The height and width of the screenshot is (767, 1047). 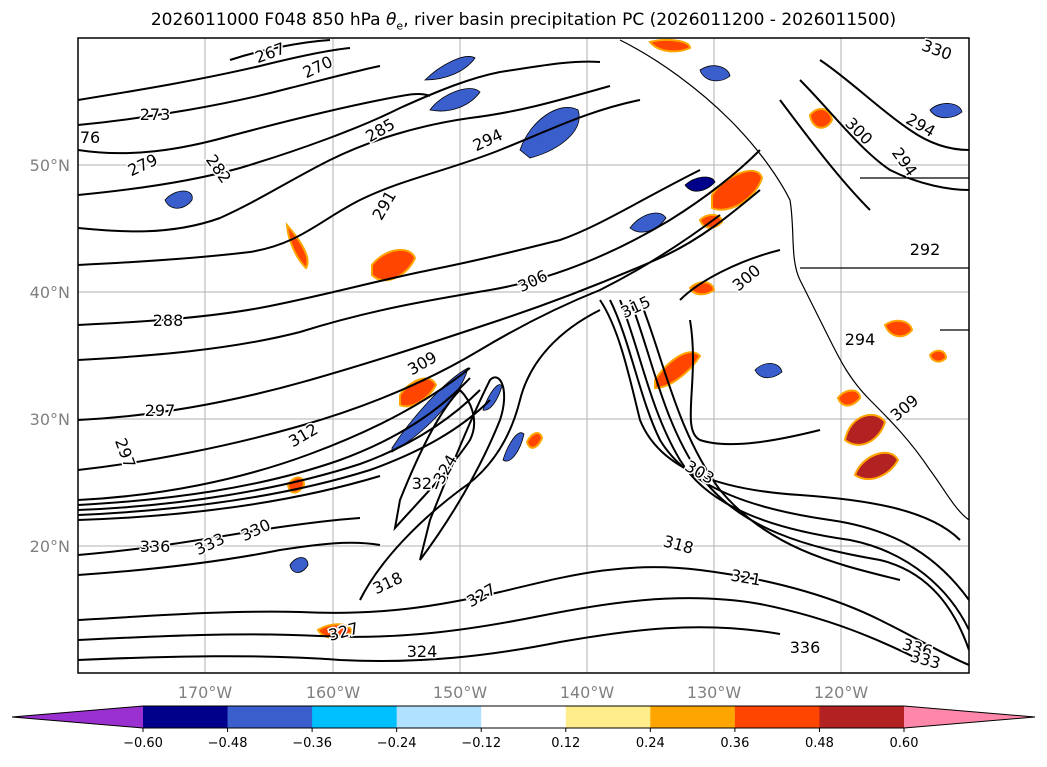 I want to click on colorbar-tick-label: −0.36, so click(x=312, y=743).